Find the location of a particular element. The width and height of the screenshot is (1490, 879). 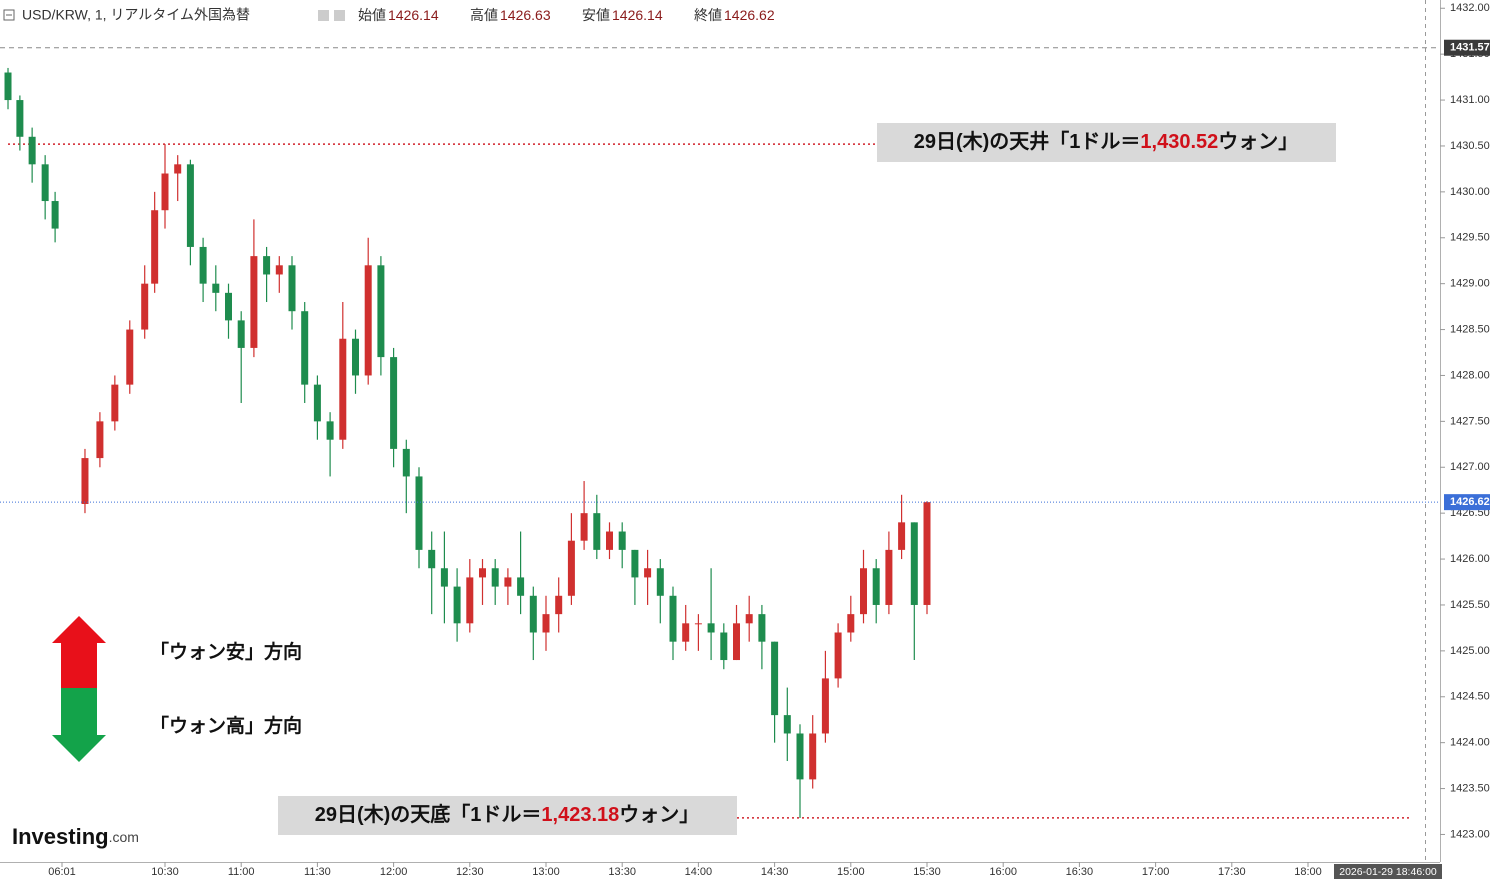

y-tick-label: 1428.00 is located at coordinates (1470, 375).